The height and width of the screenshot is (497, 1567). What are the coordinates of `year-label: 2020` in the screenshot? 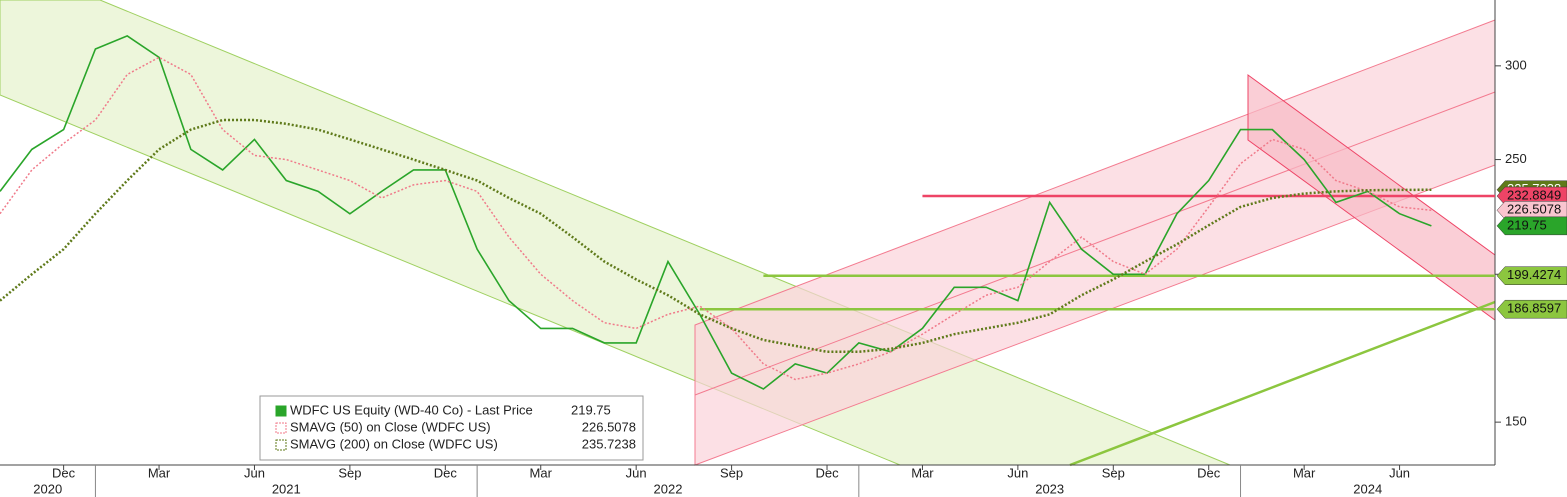 It's located at (47, 488).